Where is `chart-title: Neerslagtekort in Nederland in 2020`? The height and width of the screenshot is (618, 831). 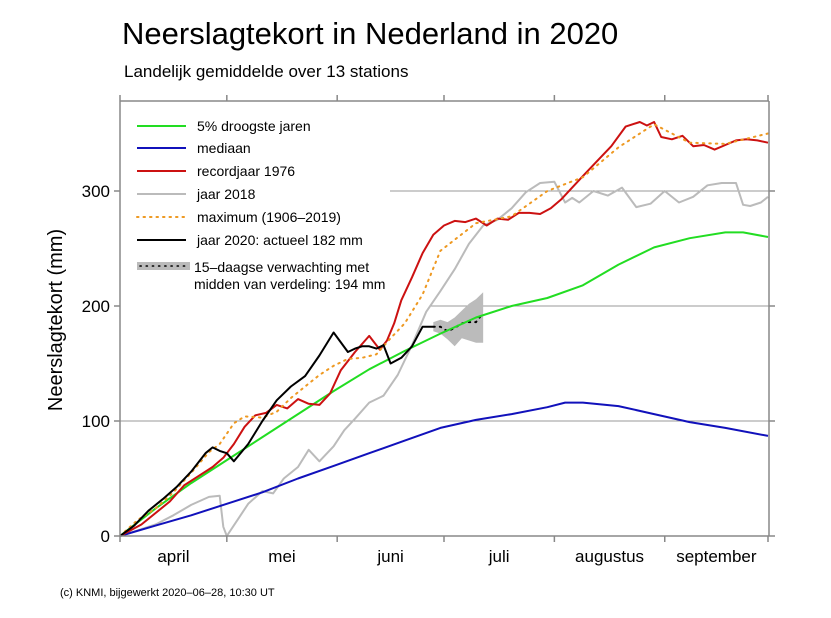 chart-title: Neerslagtekort in Nederland in 2020 is located at coordinates (370, 33).